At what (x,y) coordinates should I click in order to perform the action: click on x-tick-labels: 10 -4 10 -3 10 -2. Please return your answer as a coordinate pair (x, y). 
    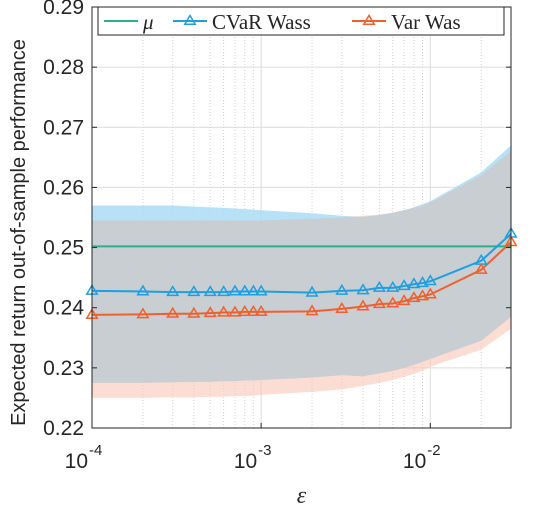
    Looking at the image, I should click on (253, 457).